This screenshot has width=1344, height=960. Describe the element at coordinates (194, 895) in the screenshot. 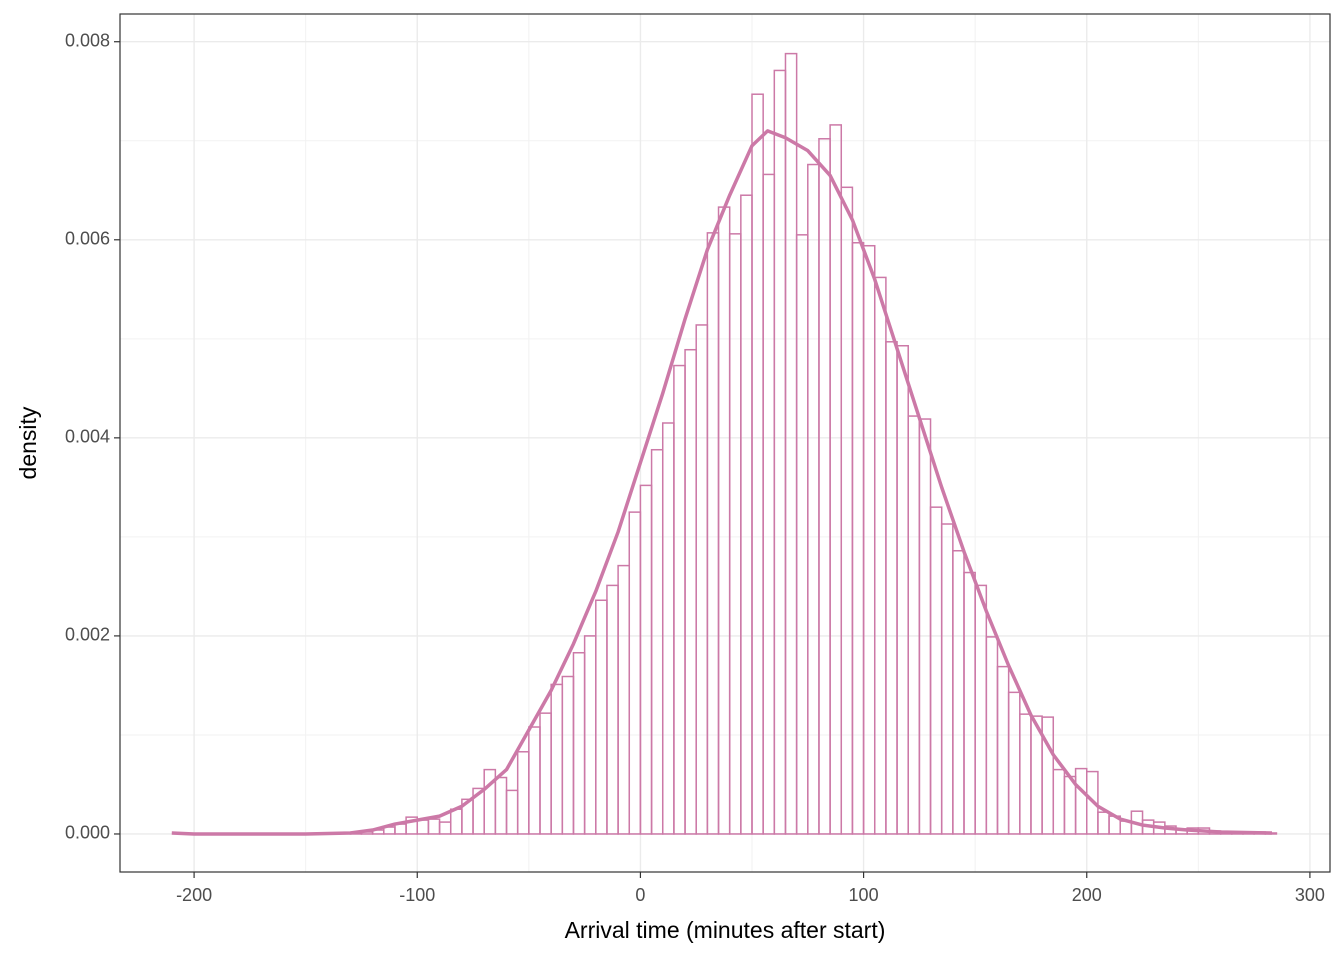

I see `x-tick-label: -200` at that location.